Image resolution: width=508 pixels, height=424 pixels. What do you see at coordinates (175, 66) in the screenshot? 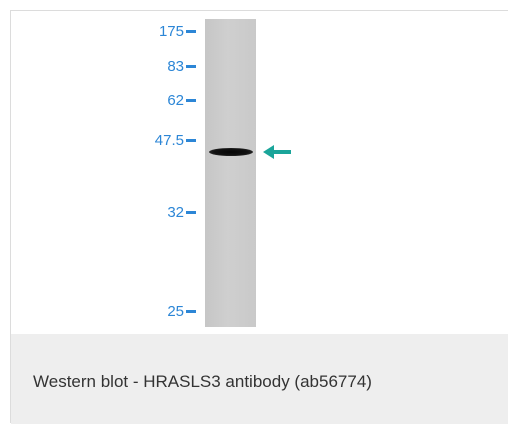
I see `marker-83-label: 83` at bounding box center [175, 66].